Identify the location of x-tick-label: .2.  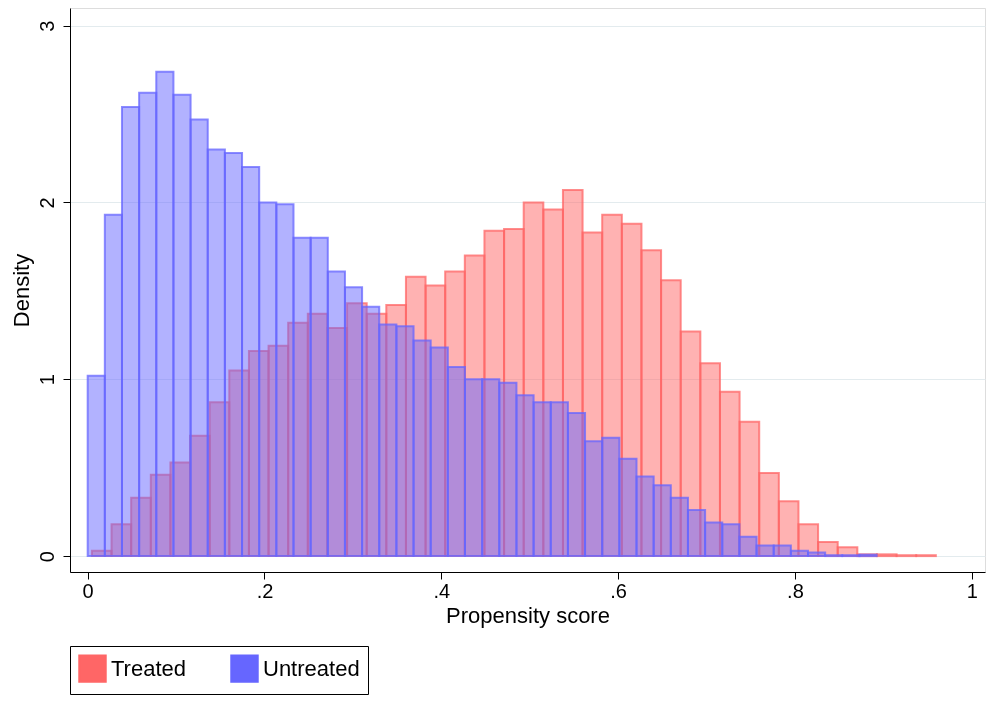
(265, 590).